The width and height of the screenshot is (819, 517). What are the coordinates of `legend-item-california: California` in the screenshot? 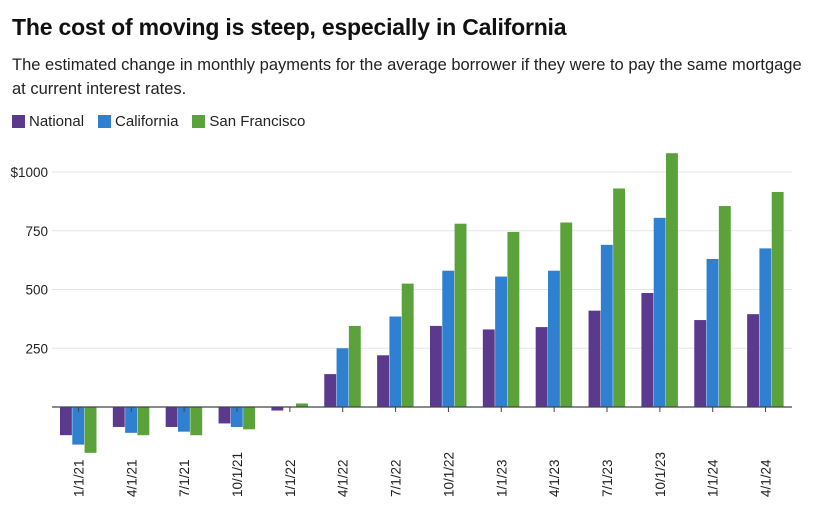 It's located at (138, 121).